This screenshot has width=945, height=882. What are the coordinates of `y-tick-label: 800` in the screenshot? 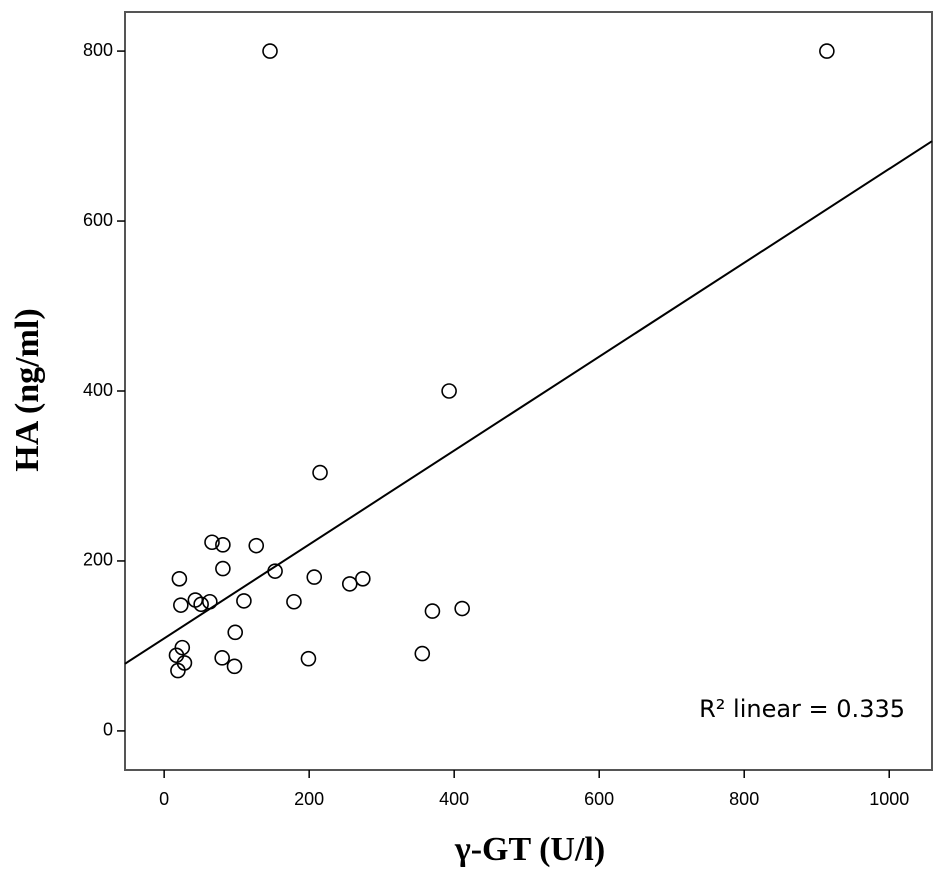 It's located at (98, 50).